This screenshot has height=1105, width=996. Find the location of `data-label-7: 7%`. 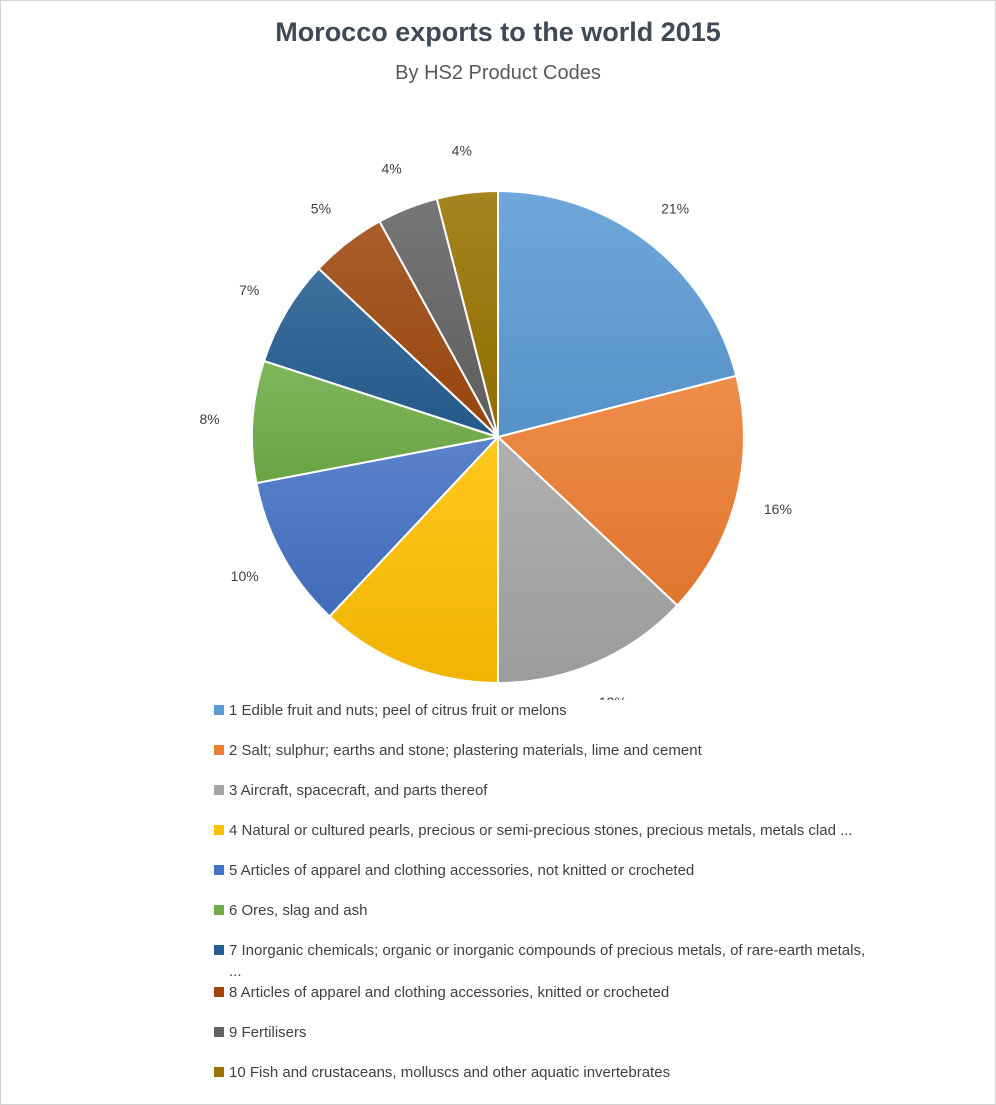

data-label-7: 7% is located at coordinates (249, 290).